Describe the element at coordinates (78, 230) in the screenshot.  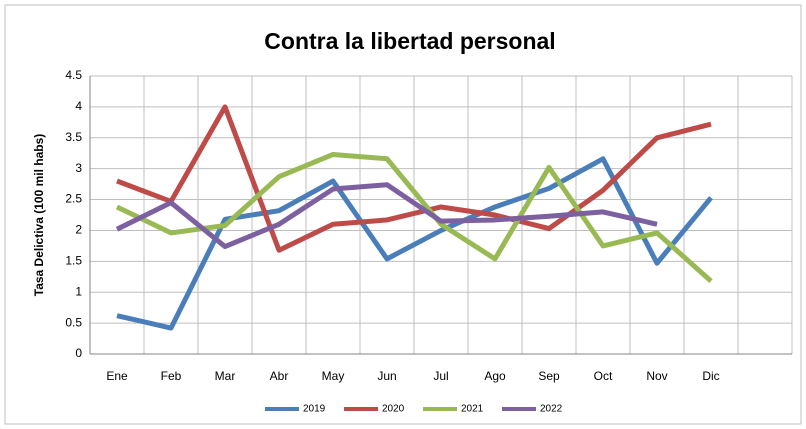
I see `y-tick-label: 2` at that location.